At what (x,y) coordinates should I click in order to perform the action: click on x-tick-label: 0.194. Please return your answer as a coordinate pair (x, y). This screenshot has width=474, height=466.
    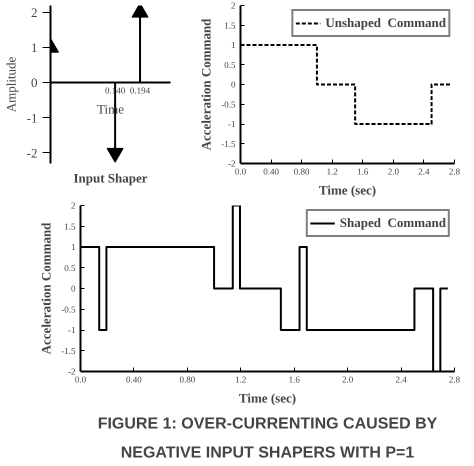
    Looking at the image, I should click on (140, 91).